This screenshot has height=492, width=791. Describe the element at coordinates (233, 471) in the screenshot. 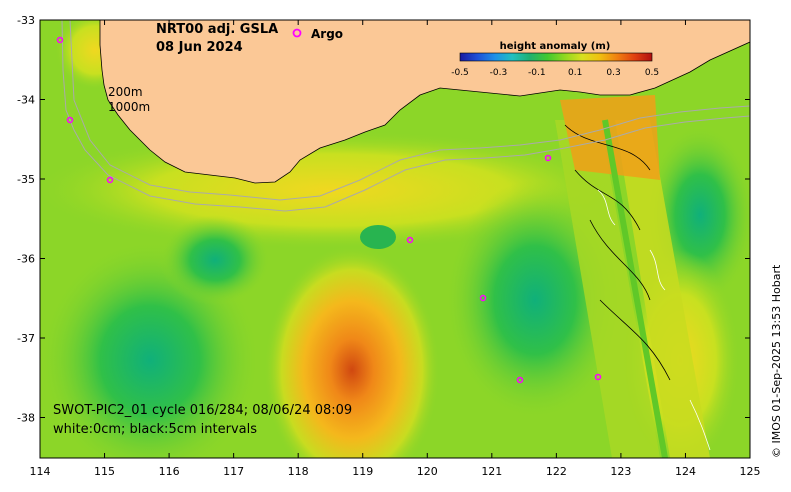

I see `x-tick-label: 117` at that location.